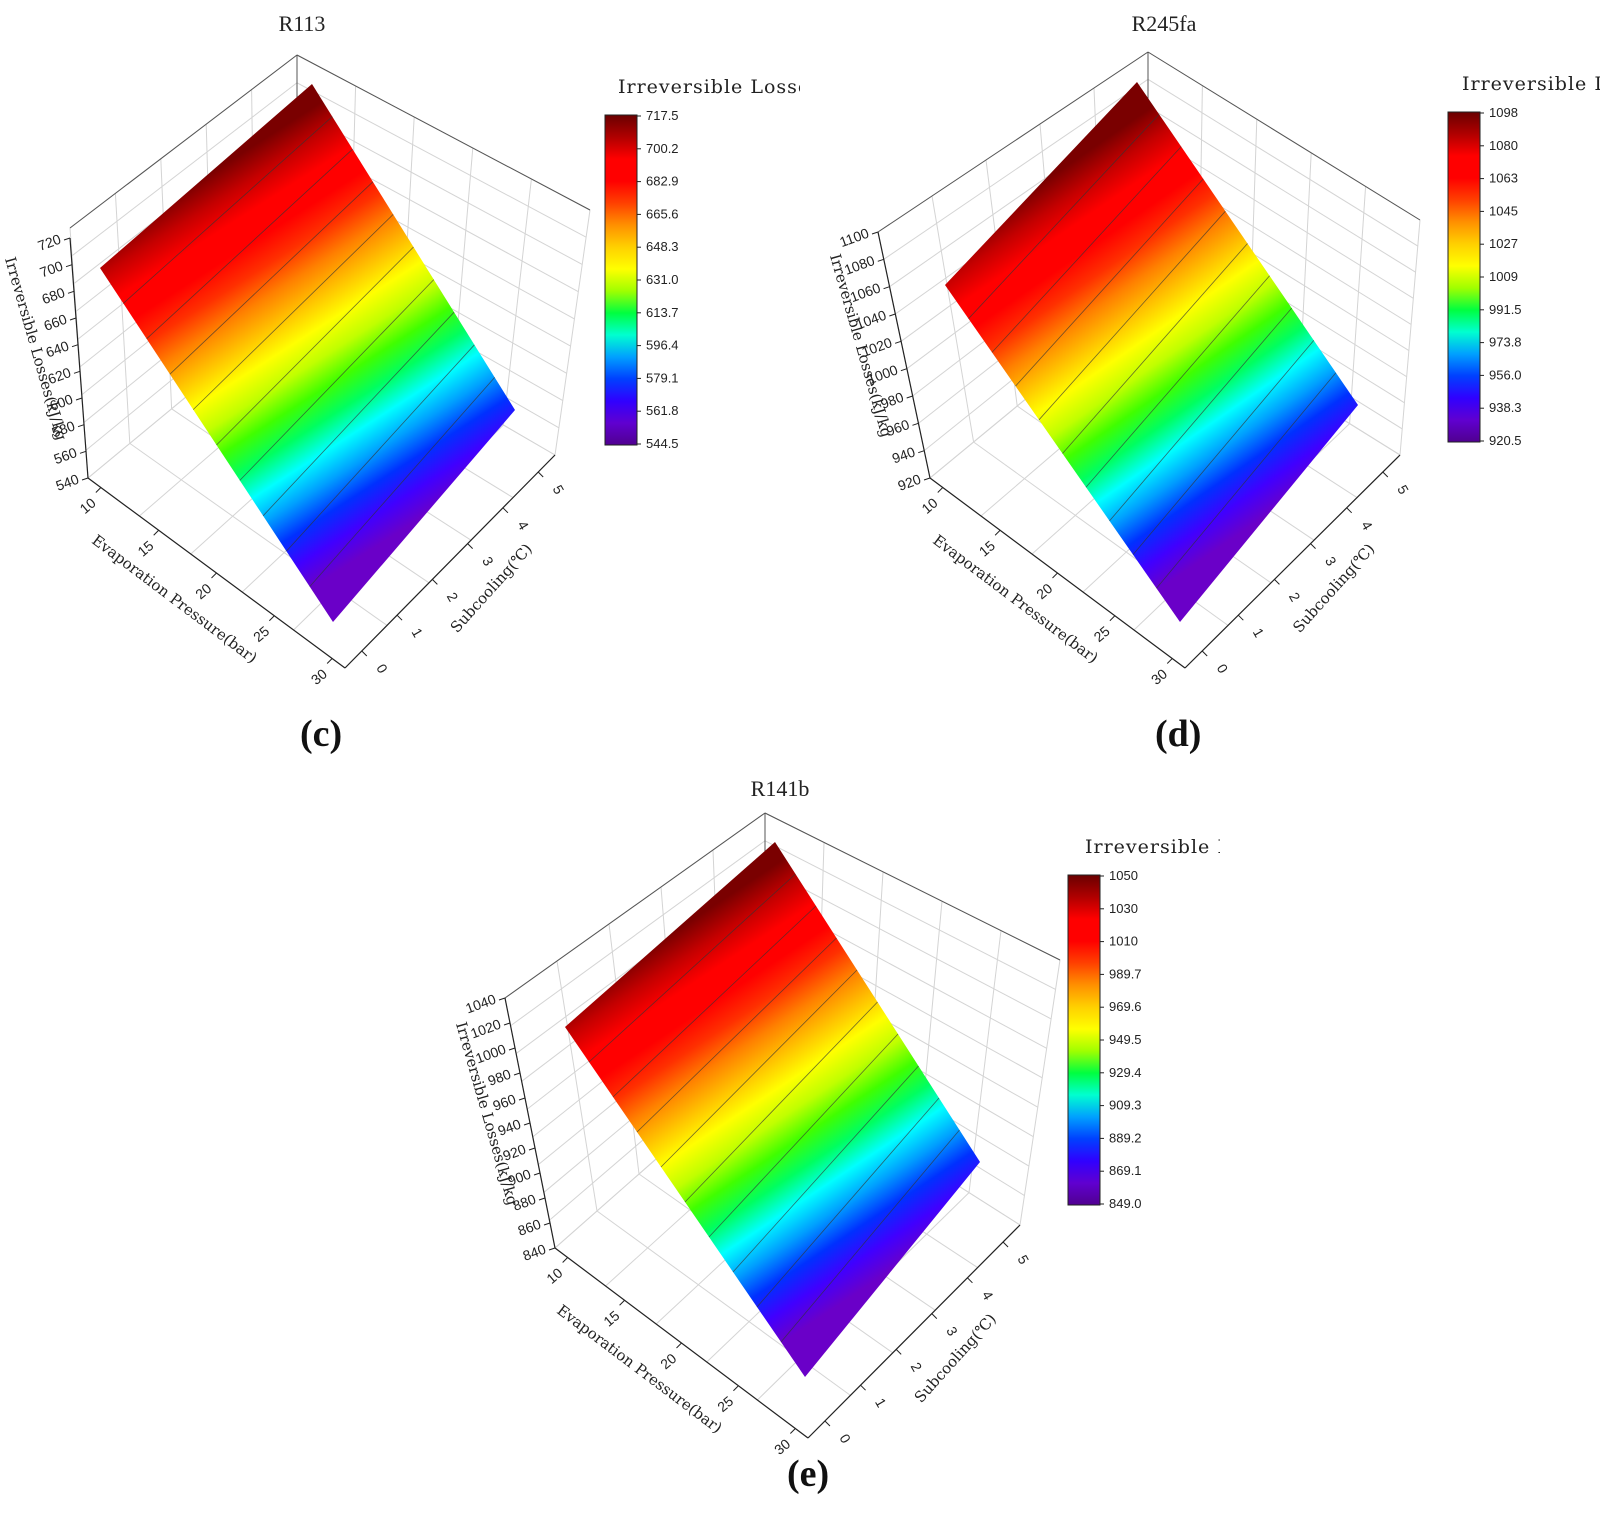 The height and width of the screenshot is (1519, 1600). Describe the element at coordinates (910, 482) in the screenshot. I see `z-tick-label: 920` at that location.